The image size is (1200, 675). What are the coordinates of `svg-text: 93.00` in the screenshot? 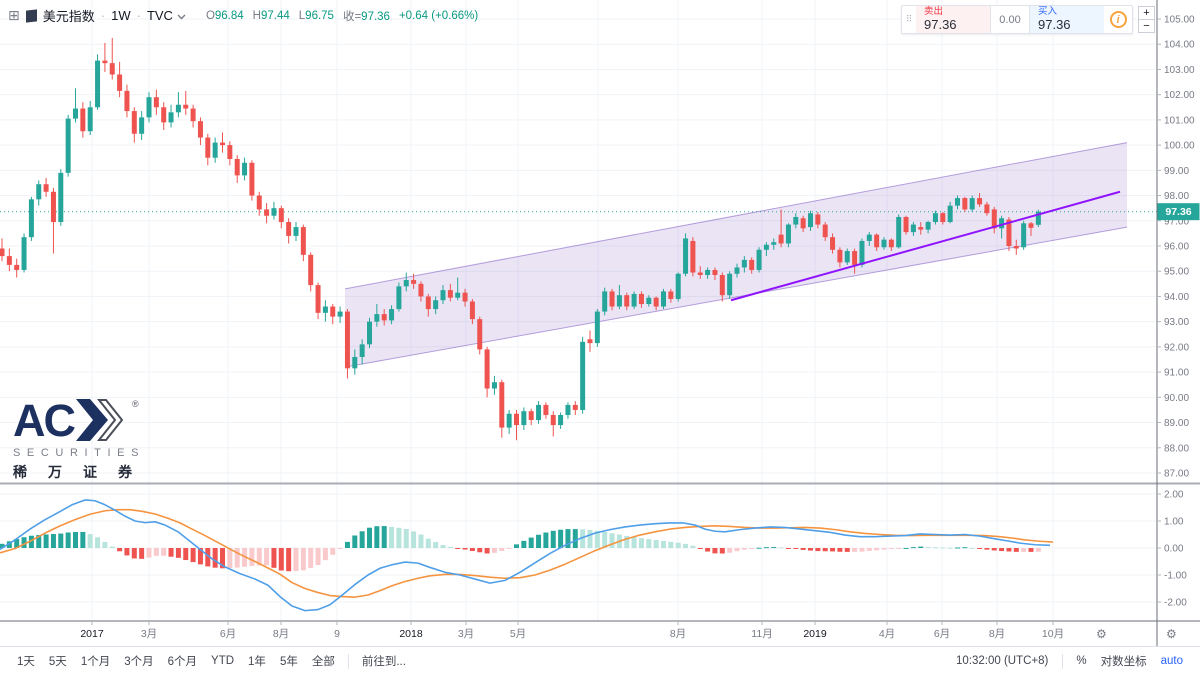 It's located at (1176, 322).